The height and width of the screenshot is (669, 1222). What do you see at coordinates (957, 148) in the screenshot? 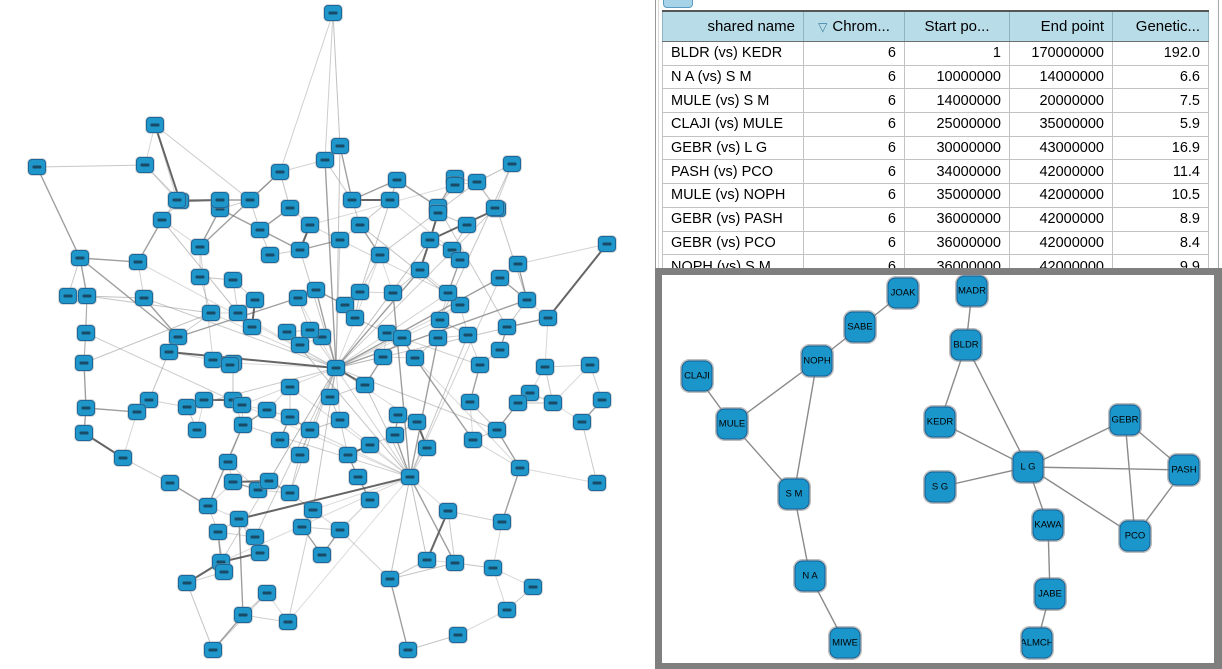
I see `table-cell: 30000000` at bounding box center [957, 148].